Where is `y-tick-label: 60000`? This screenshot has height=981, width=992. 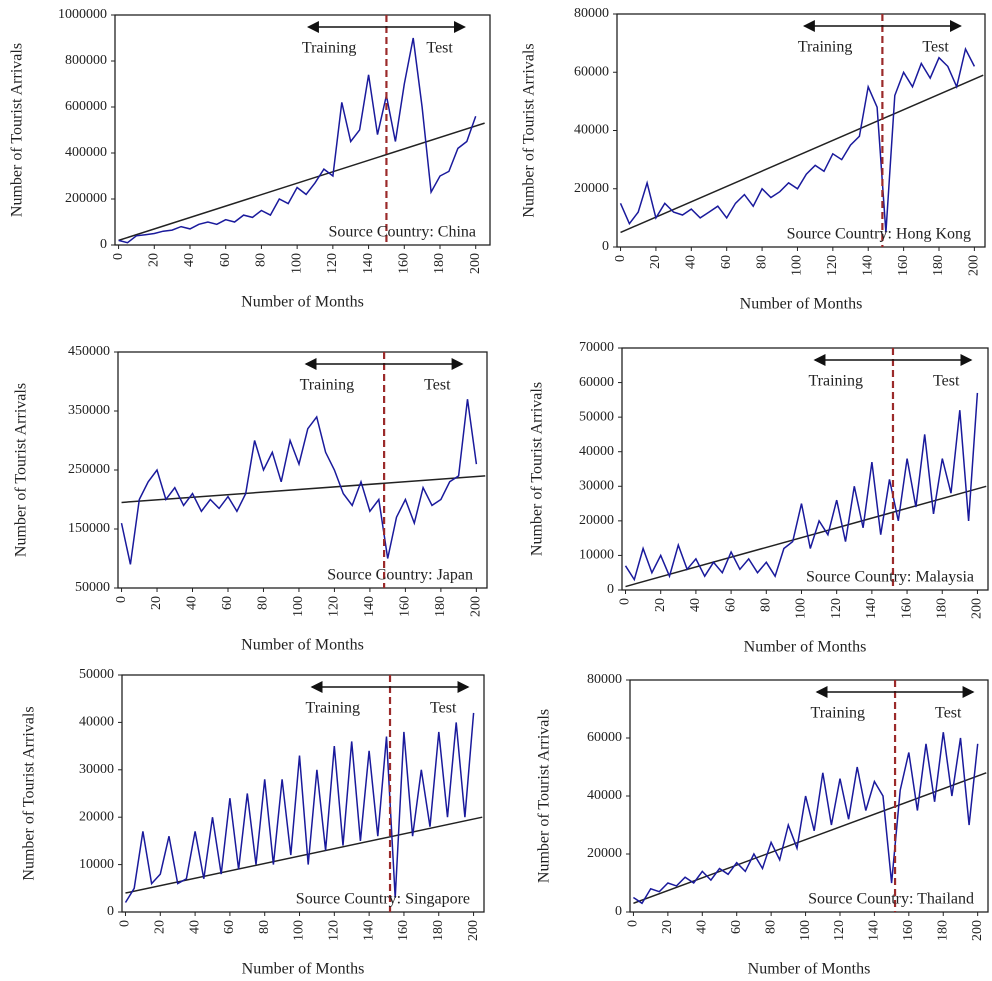 y-tick-label: 60000 is located at coordinates (591, 71).